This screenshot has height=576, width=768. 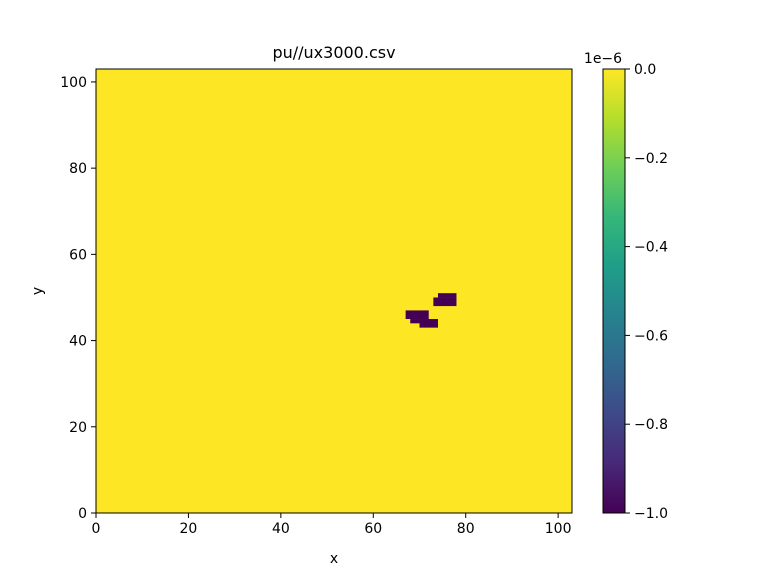 What do you see at coordinates (651, 159) in the screenshot?
I see `colorbar-tick-label: −0.2` at bounding box center [651, 159].